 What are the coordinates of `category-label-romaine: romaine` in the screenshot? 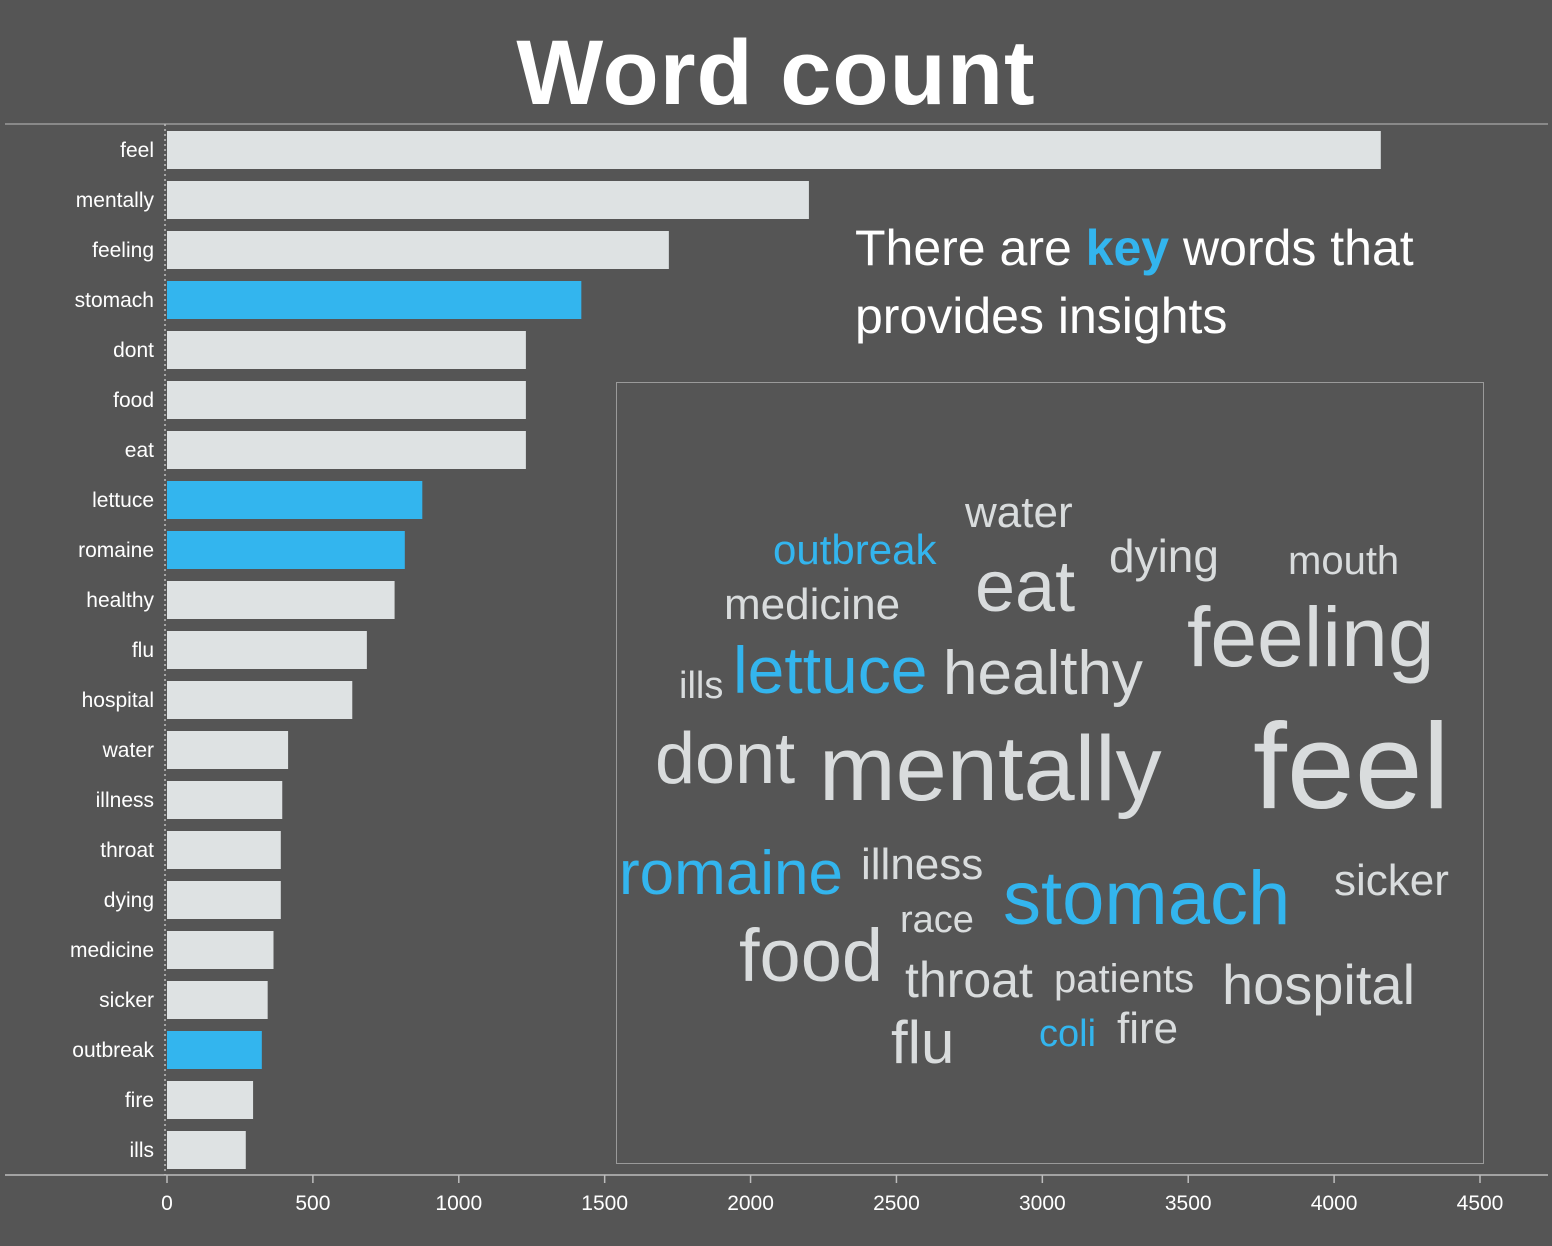 It's located at (116, 550).